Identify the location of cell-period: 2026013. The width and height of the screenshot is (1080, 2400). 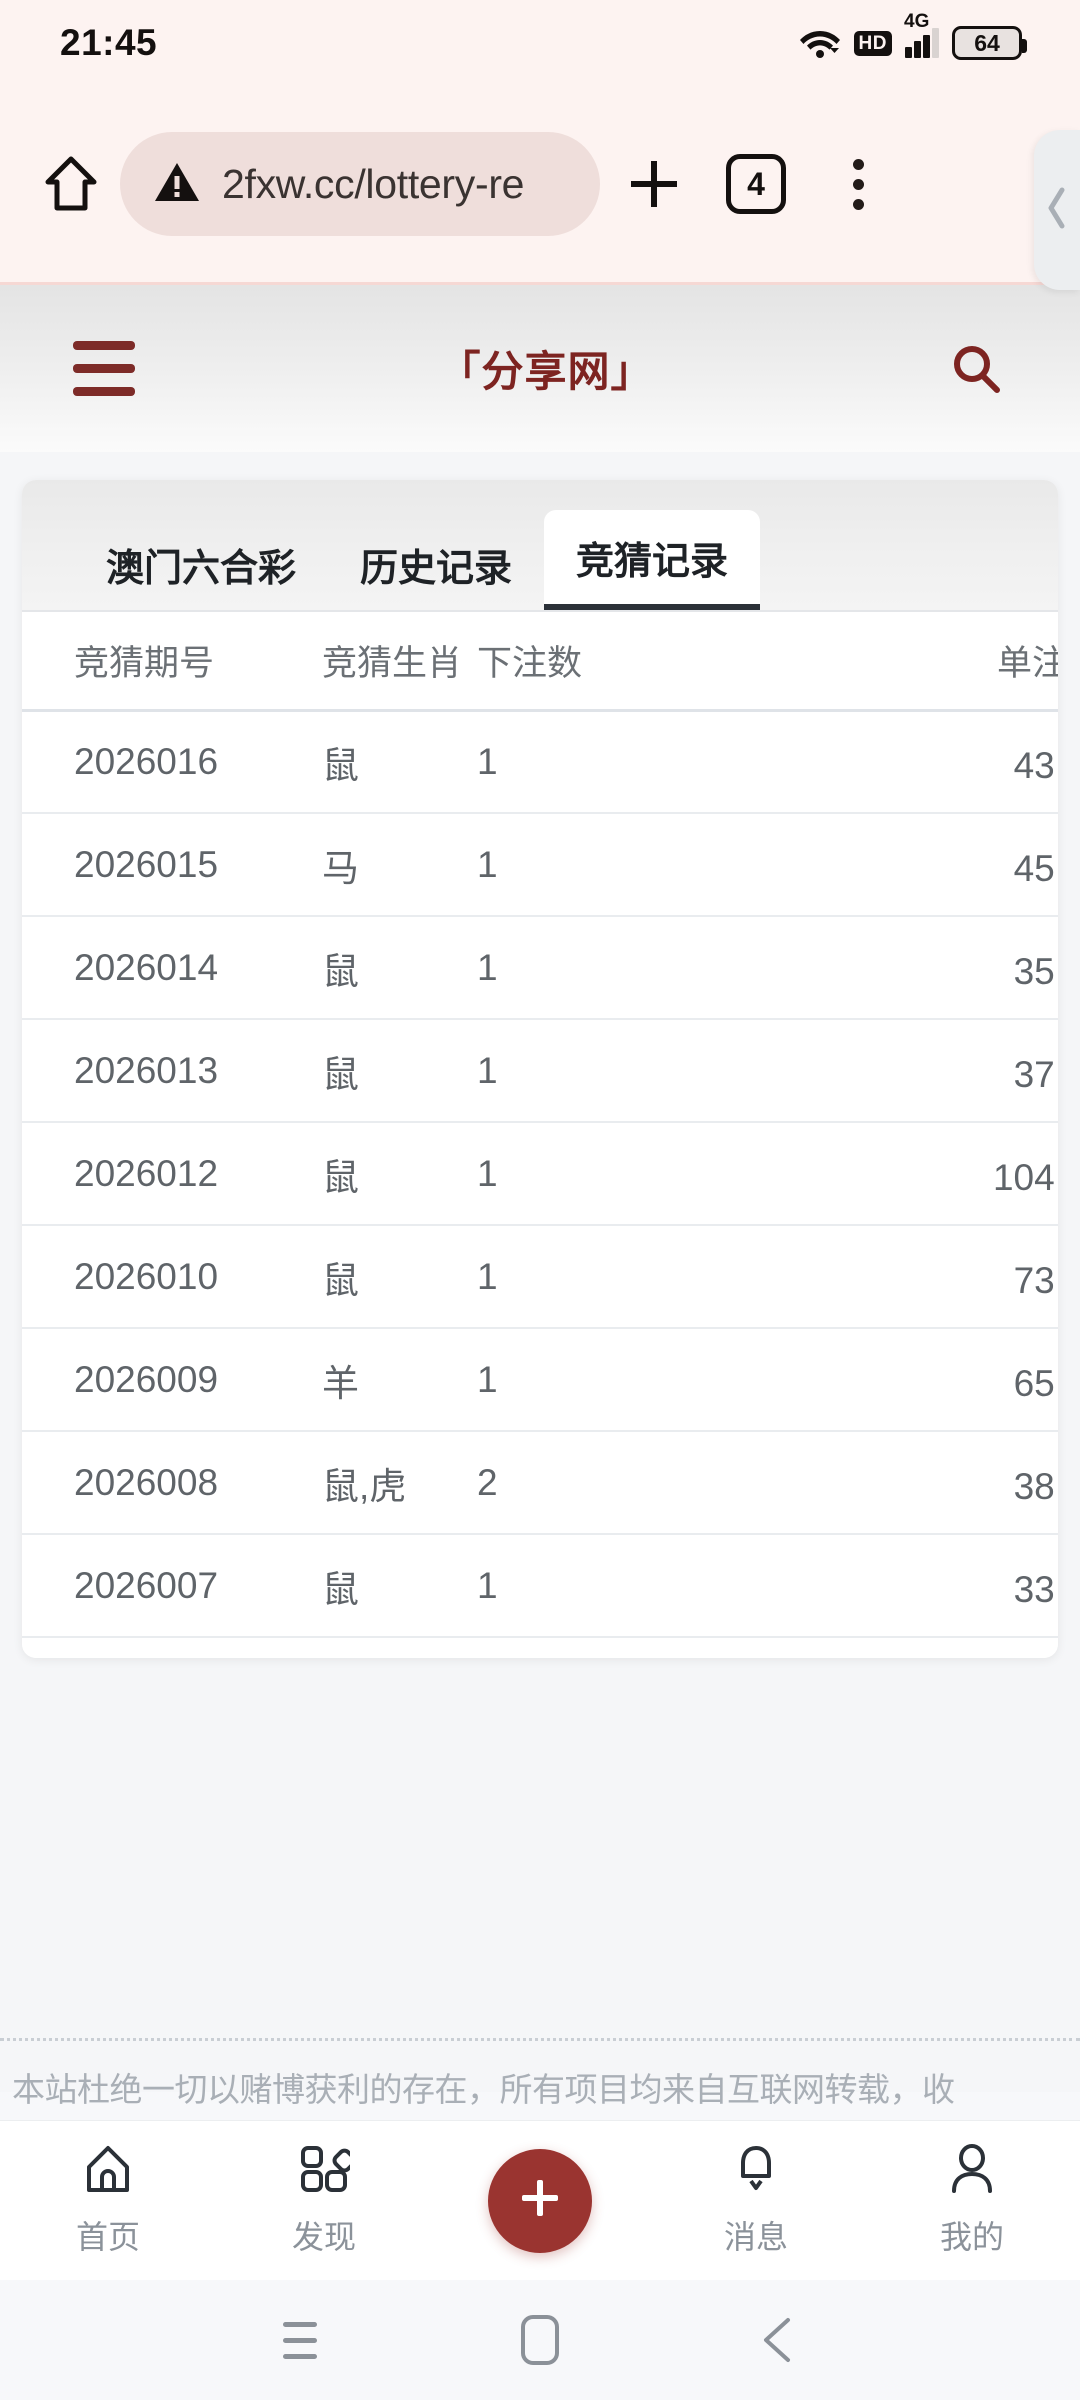
(172, 1071).